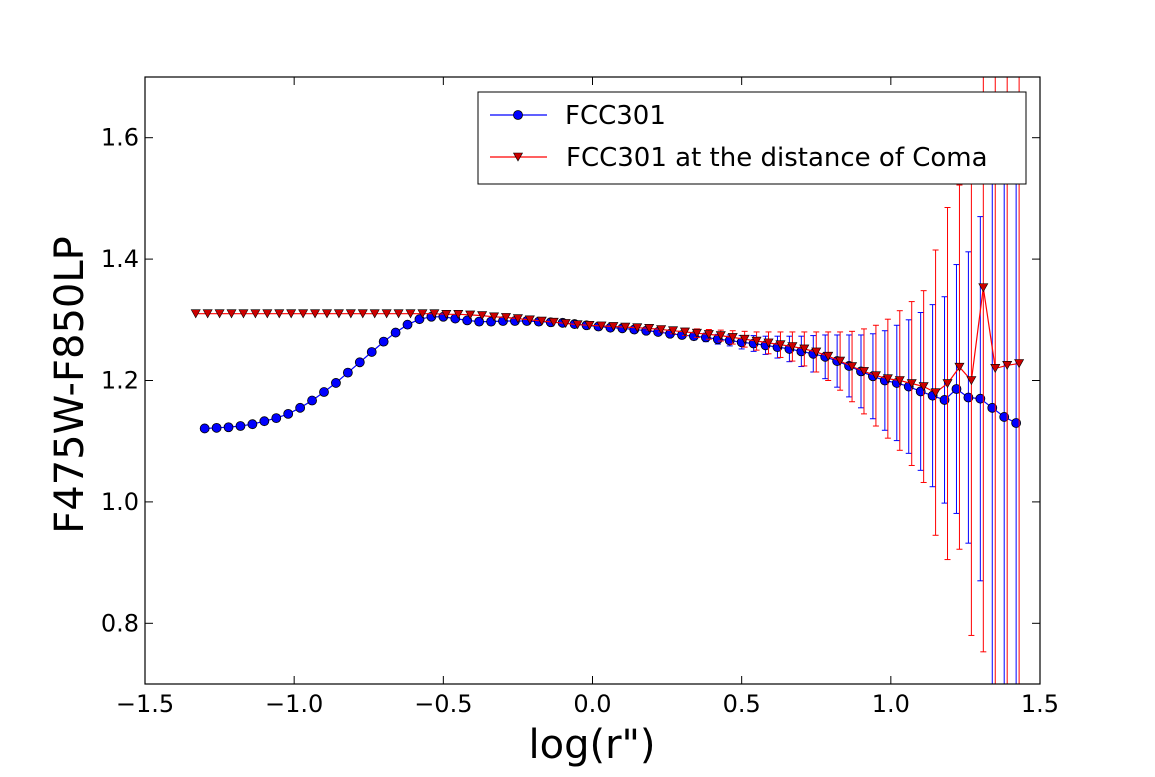 The width and height of the screenshot is (1155, 777). What do you see at coordinates (615, 116) in the screenshot?
I see `legend-label-fcc301: FCC301` at bounding box center [615, 116].